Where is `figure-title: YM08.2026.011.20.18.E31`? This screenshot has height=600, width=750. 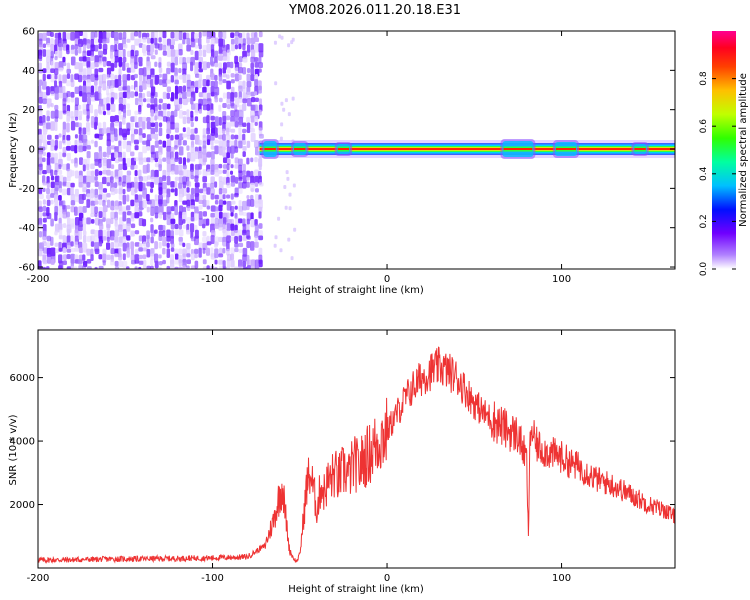 figure-title: YM08.2026.011.20.18.E31 is located at coordinates (375, 10).